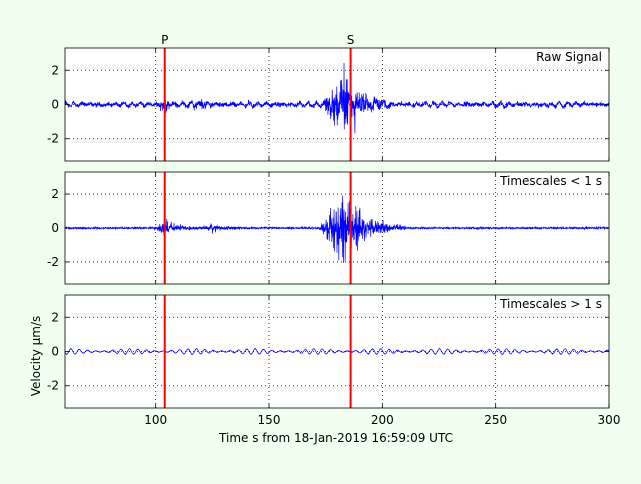 This screenshot has width=641, height=484. Describe the element at coordinates (550, 304) in the screenshot. I see `panel-label: Timescales > 1 s` at that location.